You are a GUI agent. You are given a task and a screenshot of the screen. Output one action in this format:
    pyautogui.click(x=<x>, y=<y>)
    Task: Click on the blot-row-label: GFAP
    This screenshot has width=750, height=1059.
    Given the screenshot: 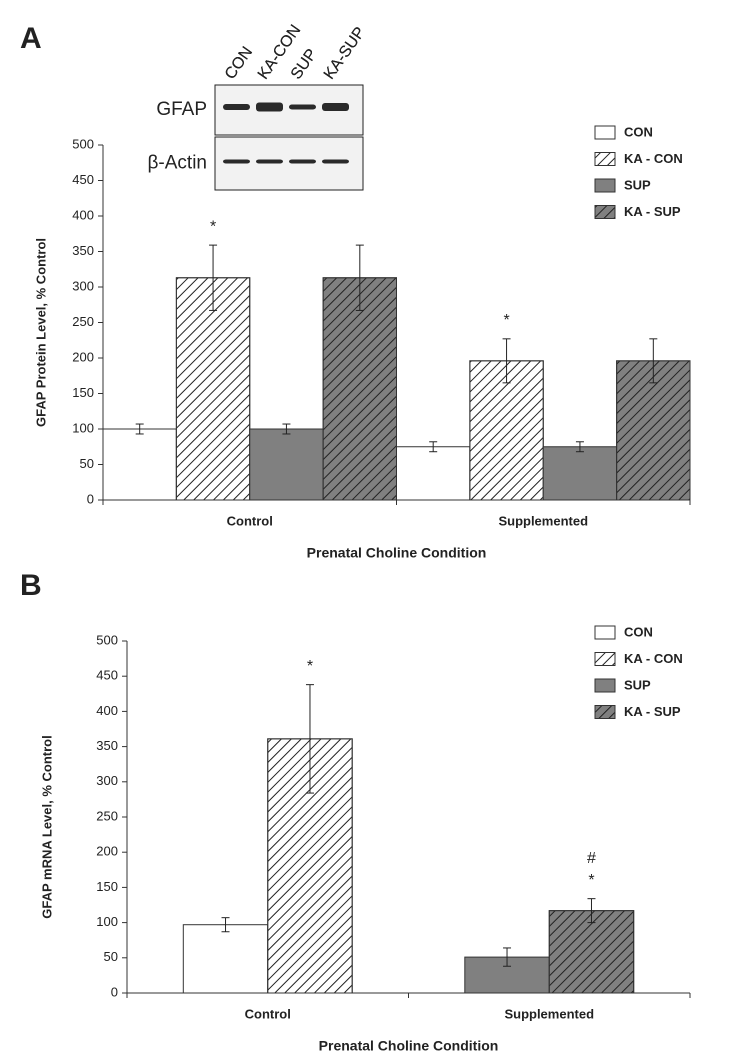 What is the action you would take?
    pyautogui.click(x=181, y=109)
    